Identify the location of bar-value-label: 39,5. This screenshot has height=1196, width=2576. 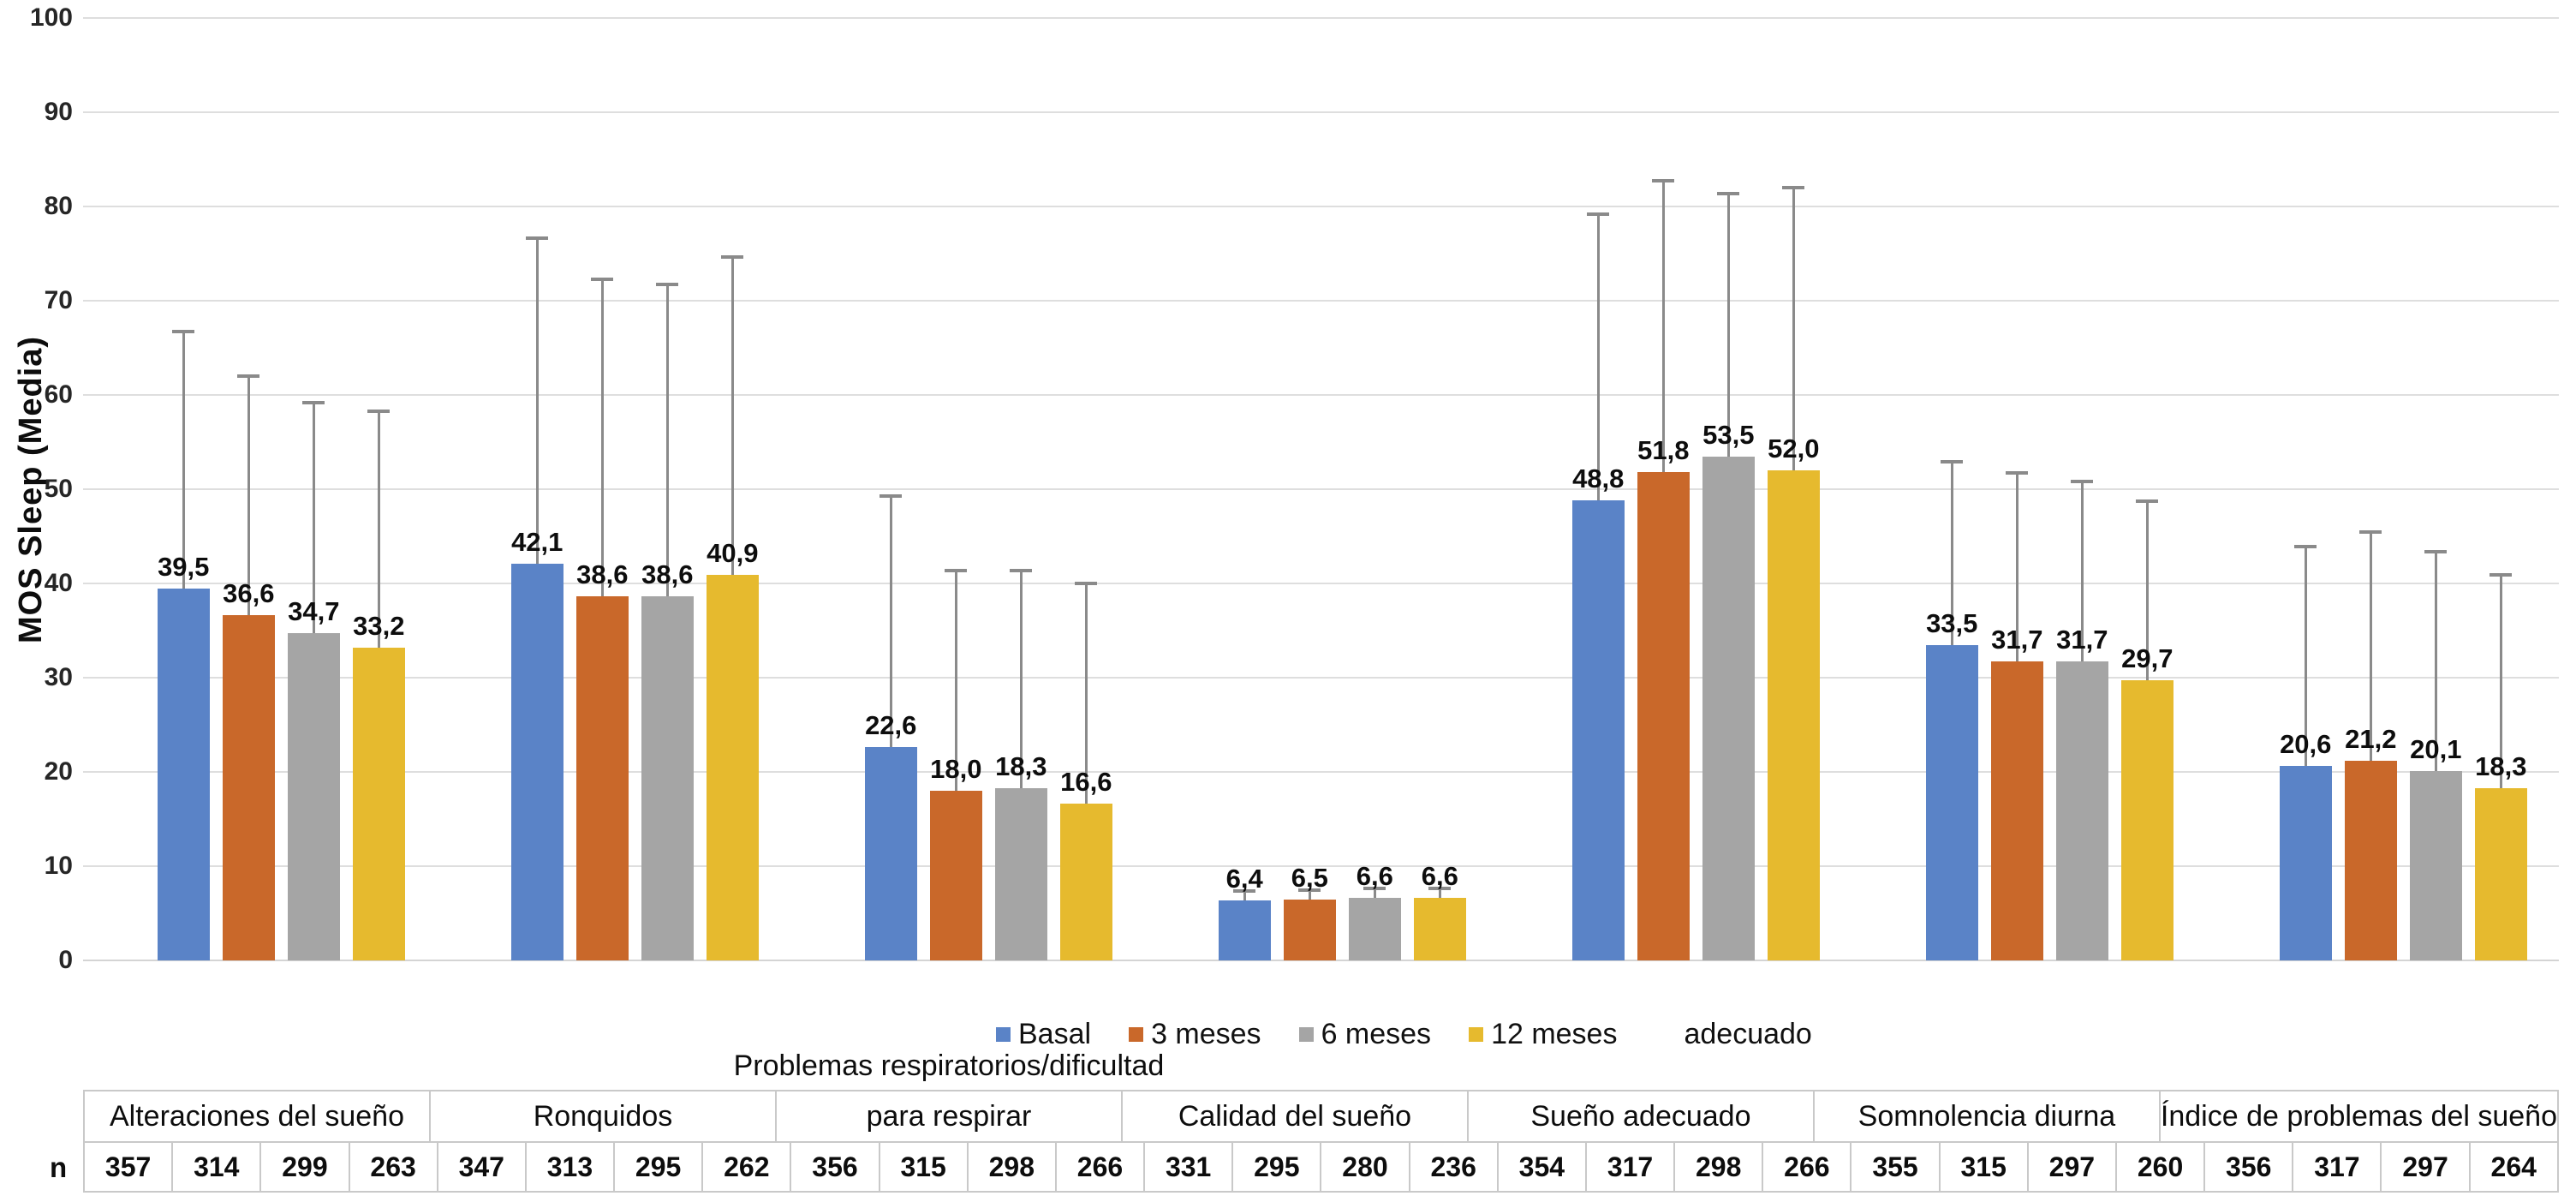
(184, 566).